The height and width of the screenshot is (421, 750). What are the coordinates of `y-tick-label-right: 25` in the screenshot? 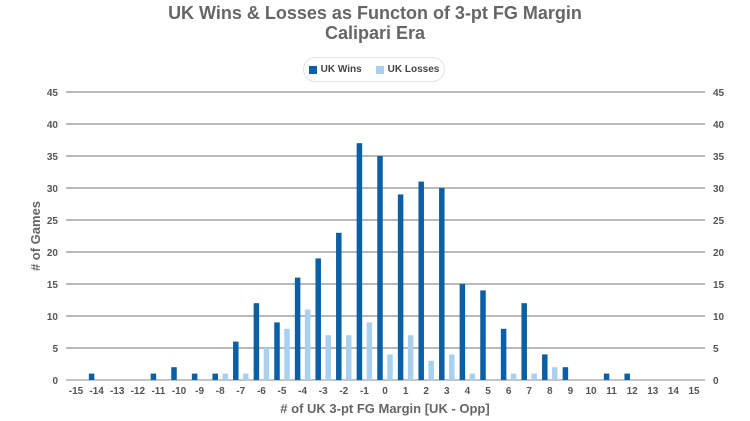 It's located at (719, 221).